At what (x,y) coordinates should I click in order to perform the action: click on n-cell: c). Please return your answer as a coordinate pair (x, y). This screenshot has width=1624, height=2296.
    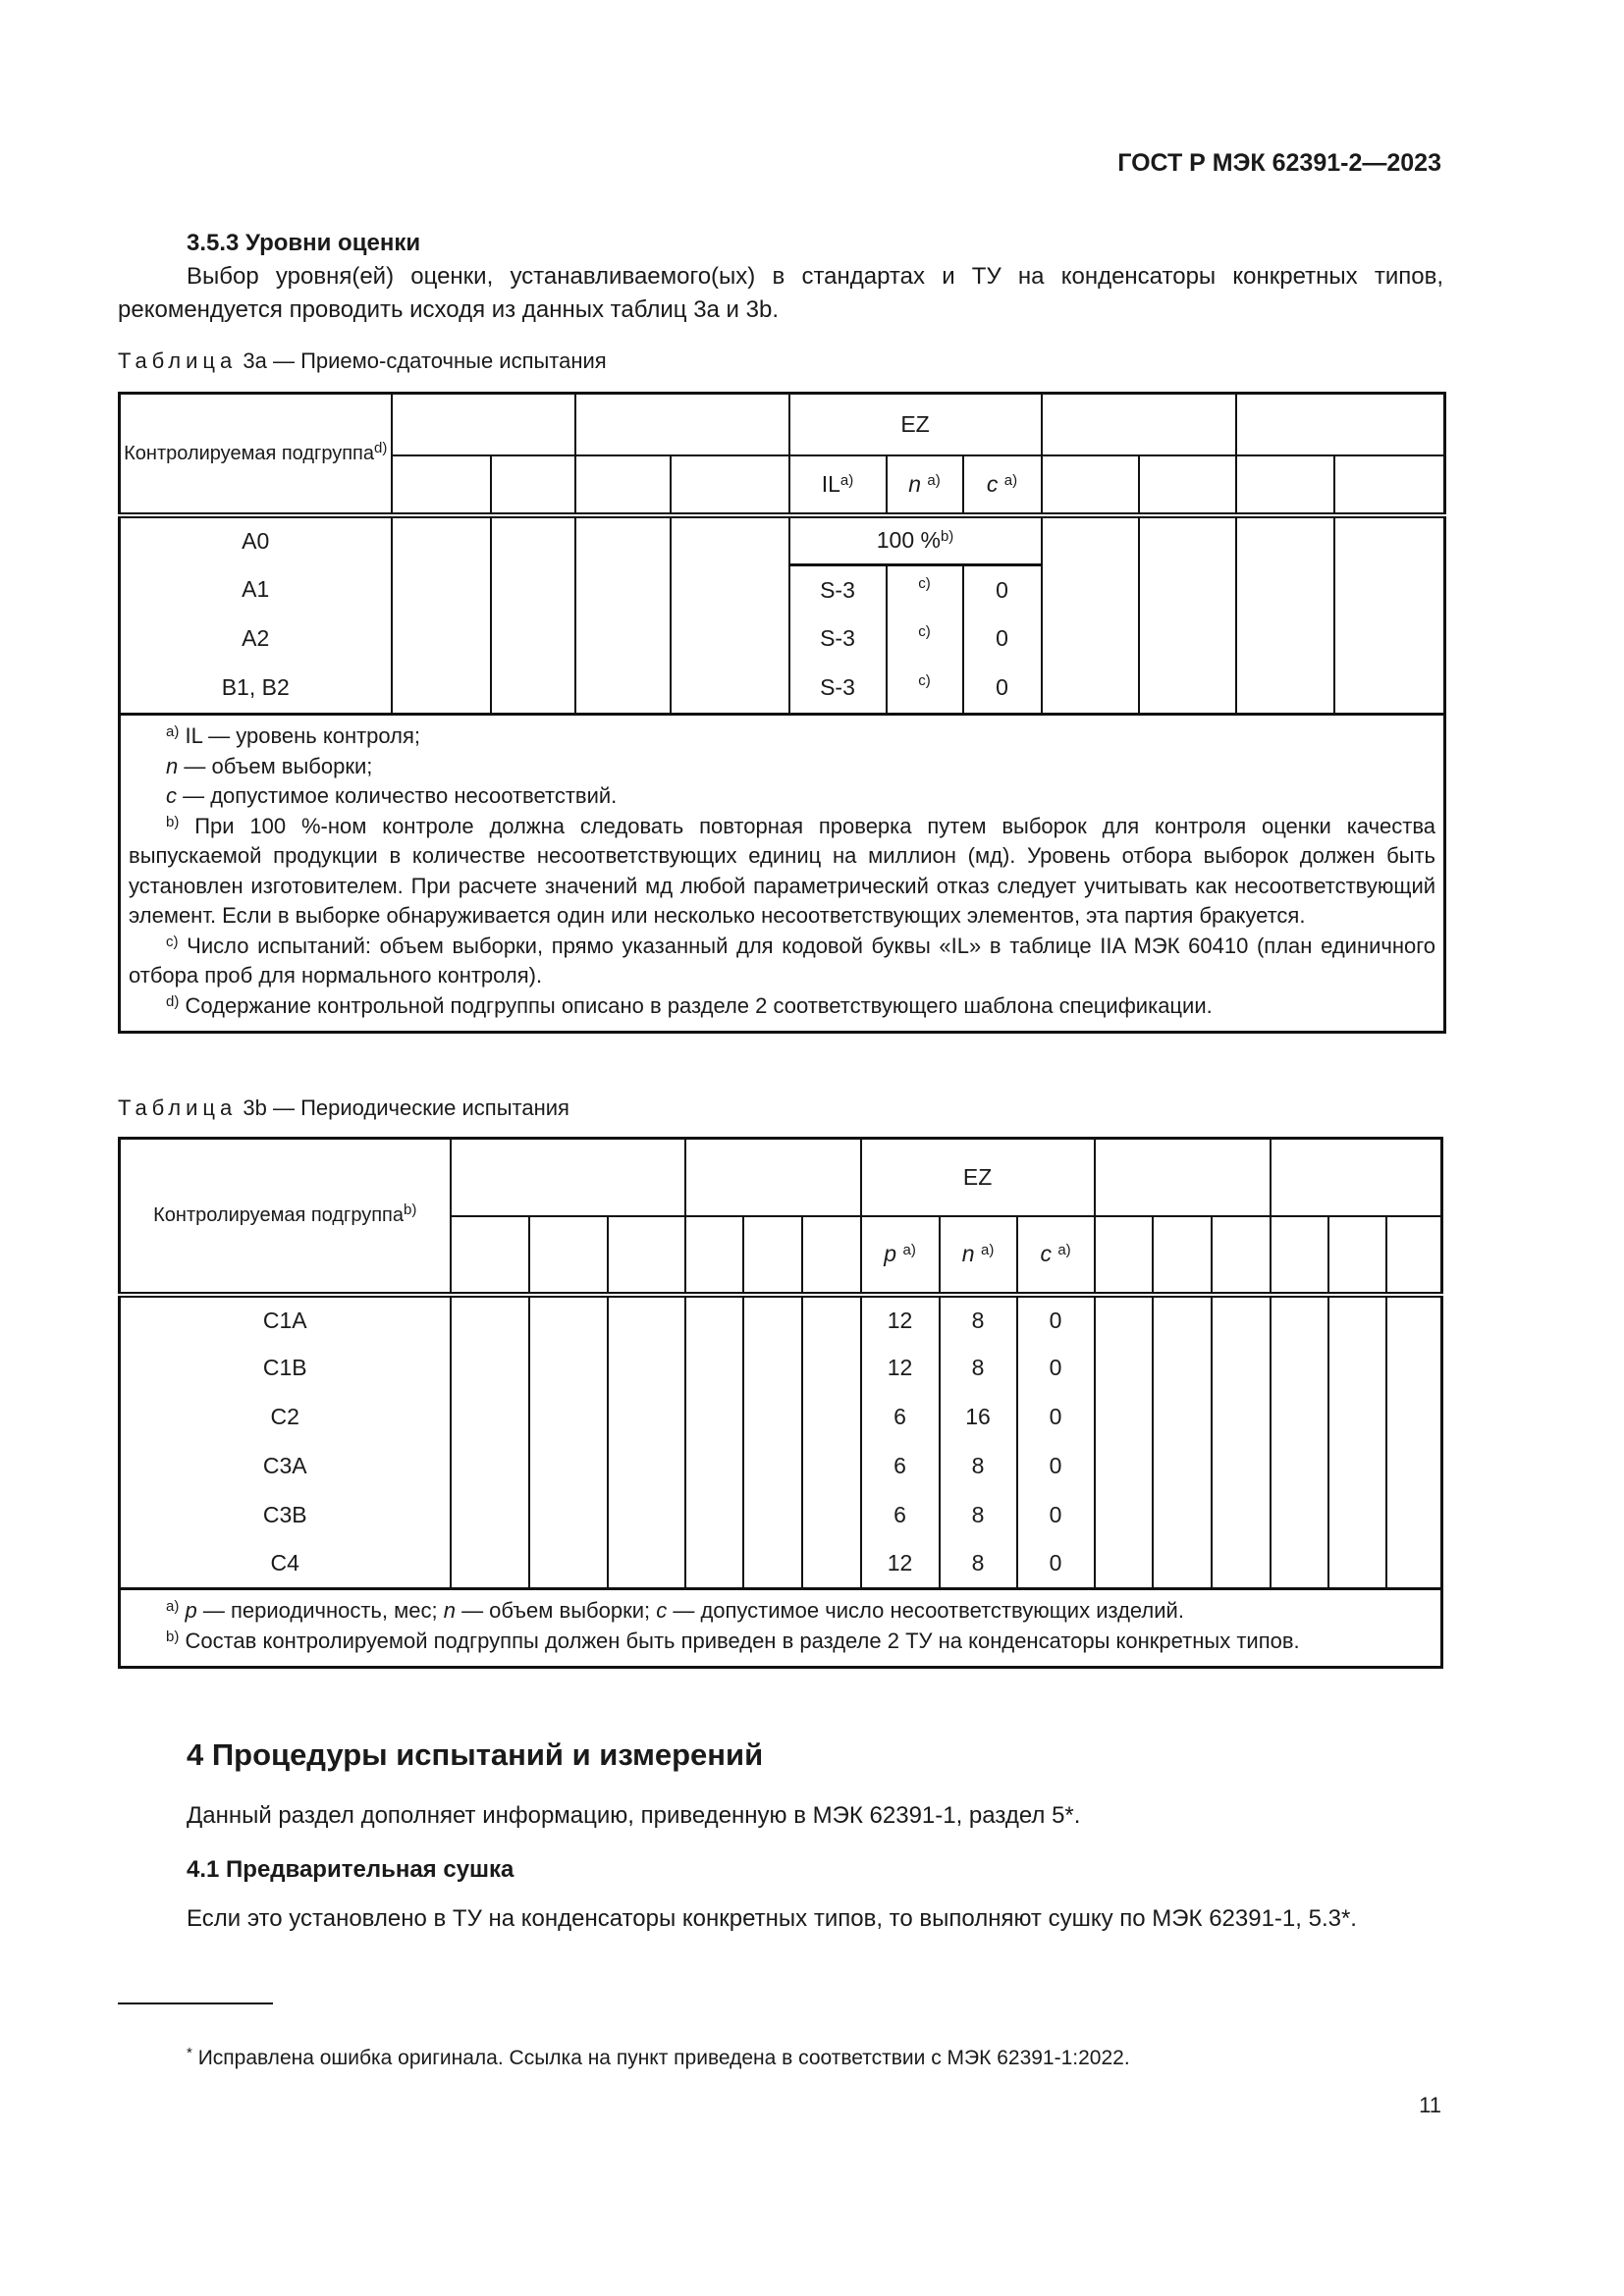
    Looking at the image, I should click on (924, 584).